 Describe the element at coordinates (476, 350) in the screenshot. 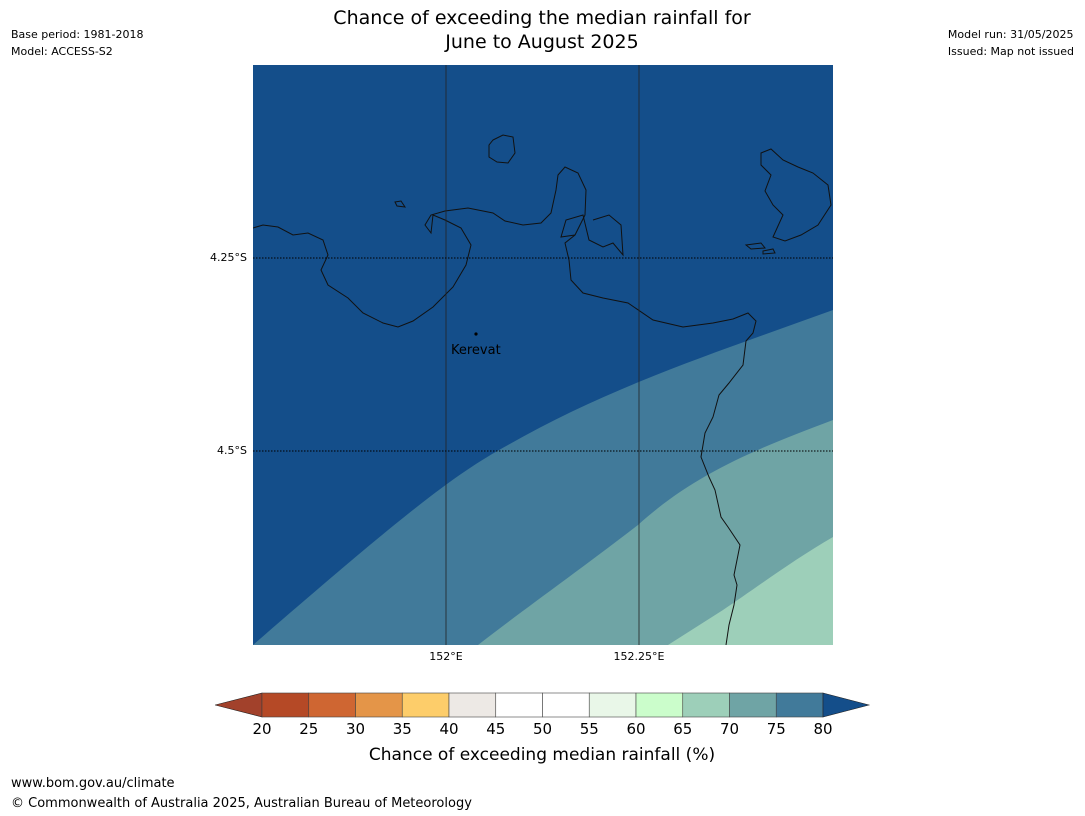

I see `place-label-kerevat: Kerevat` at that location.